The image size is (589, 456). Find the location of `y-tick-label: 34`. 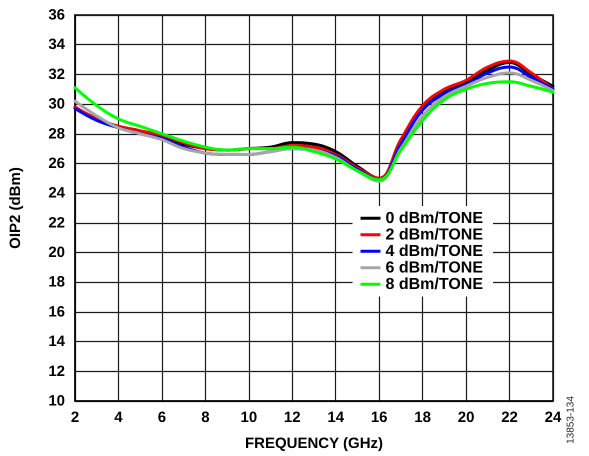

y-tick-label: 34 is located at coordinates (57, 45).